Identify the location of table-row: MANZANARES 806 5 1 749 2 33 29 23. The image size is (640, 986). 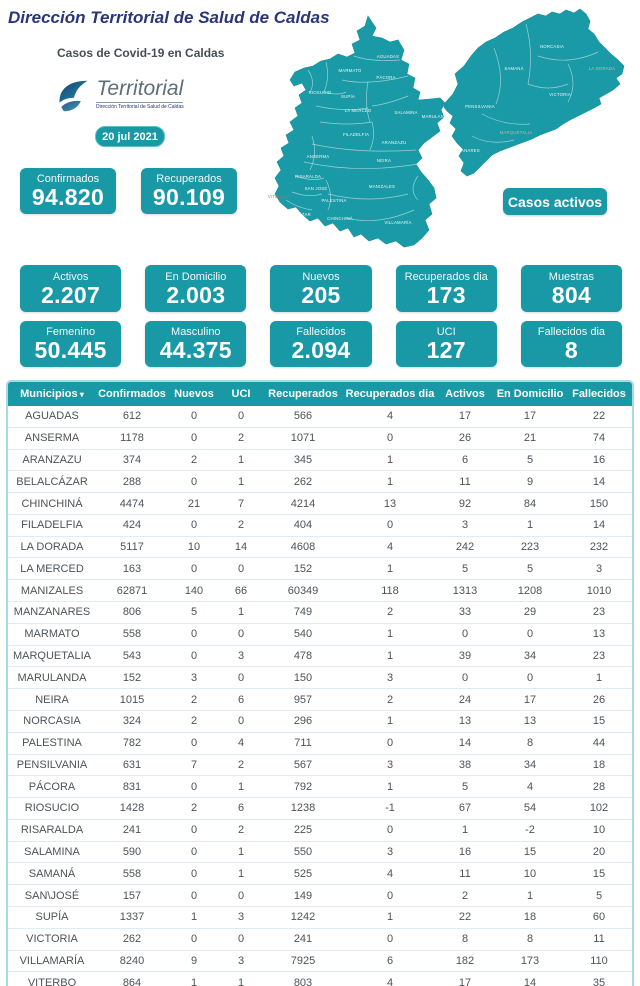
(320, 612).